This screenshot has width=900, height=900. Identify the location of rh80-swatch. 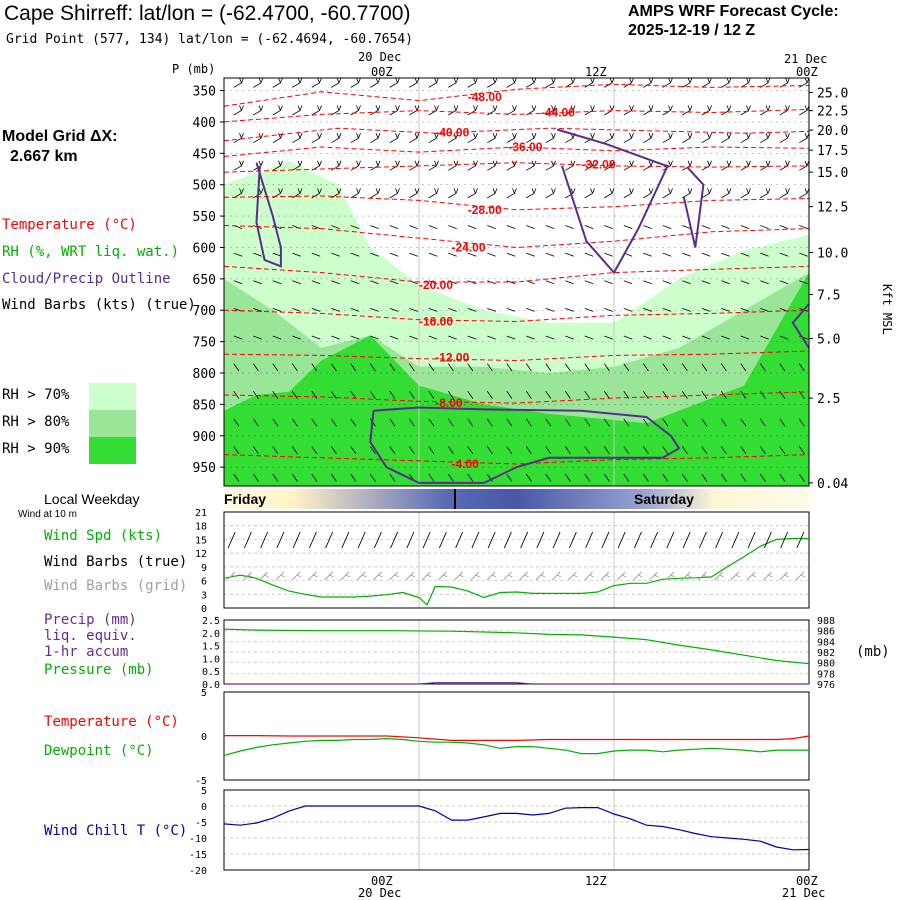
(112, 423).